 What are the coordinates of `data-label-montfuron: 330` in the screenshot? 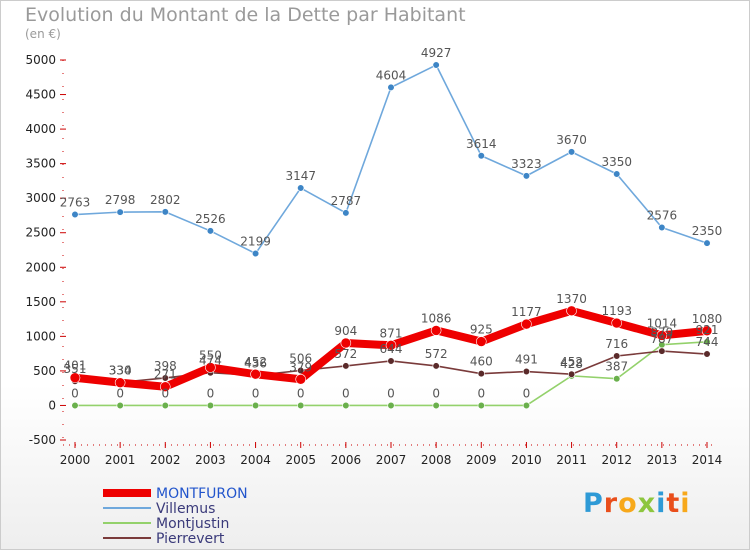 It's located at (120, 371).